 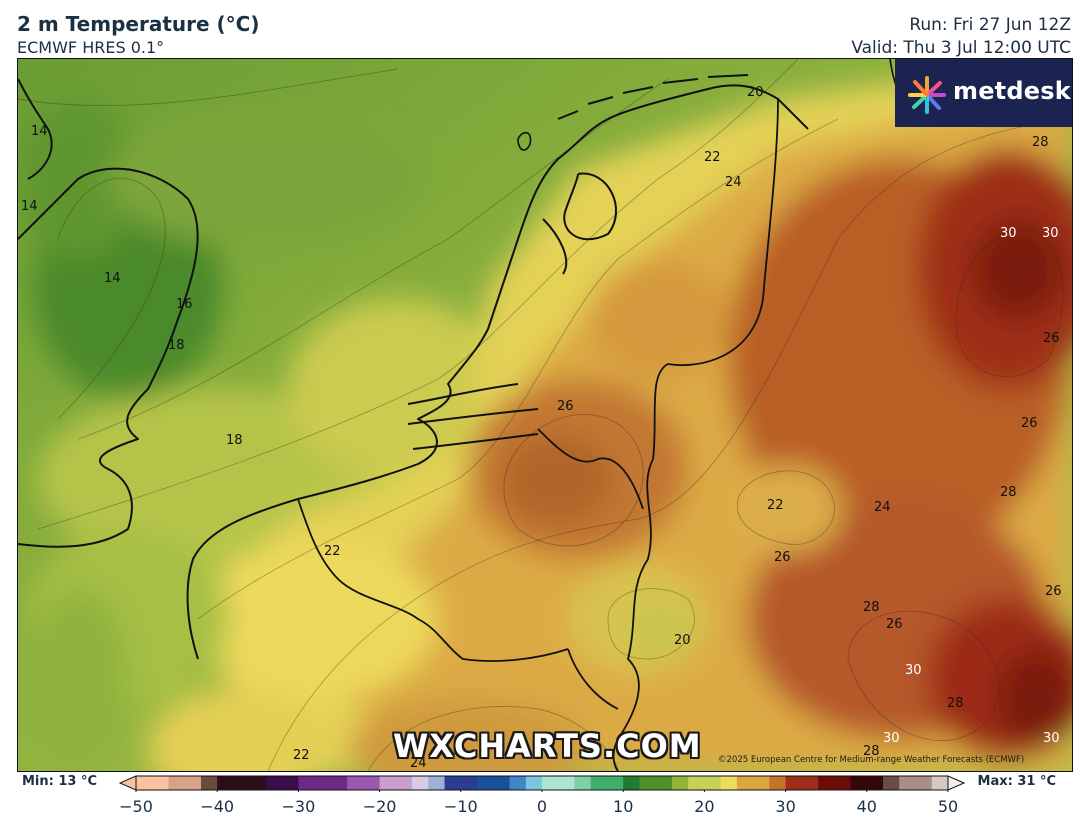 What do you see at coordinates (60, 781) in the screenshot?
I see `colorbar-min-label: Min: 13 °C` at bounding box center [60, 781].